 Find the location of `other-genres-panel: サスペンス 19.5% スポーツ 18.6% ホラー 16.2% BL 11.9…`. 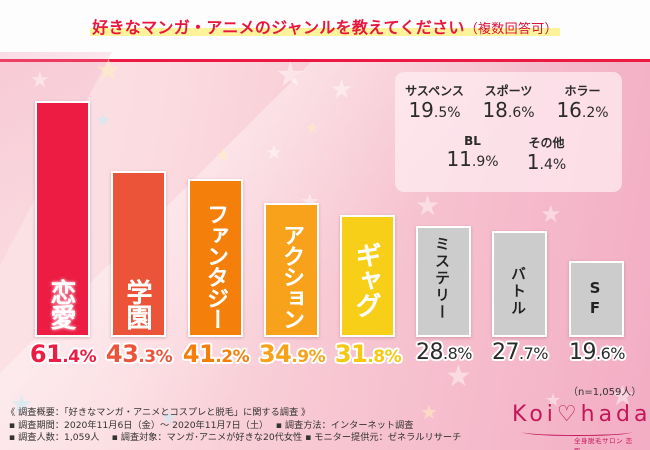

other-genres-panel: サスペンス 19.5% スポーツ 18.6% ホラー 16.2% BL 11.9… is located at coordinates (508, 132).